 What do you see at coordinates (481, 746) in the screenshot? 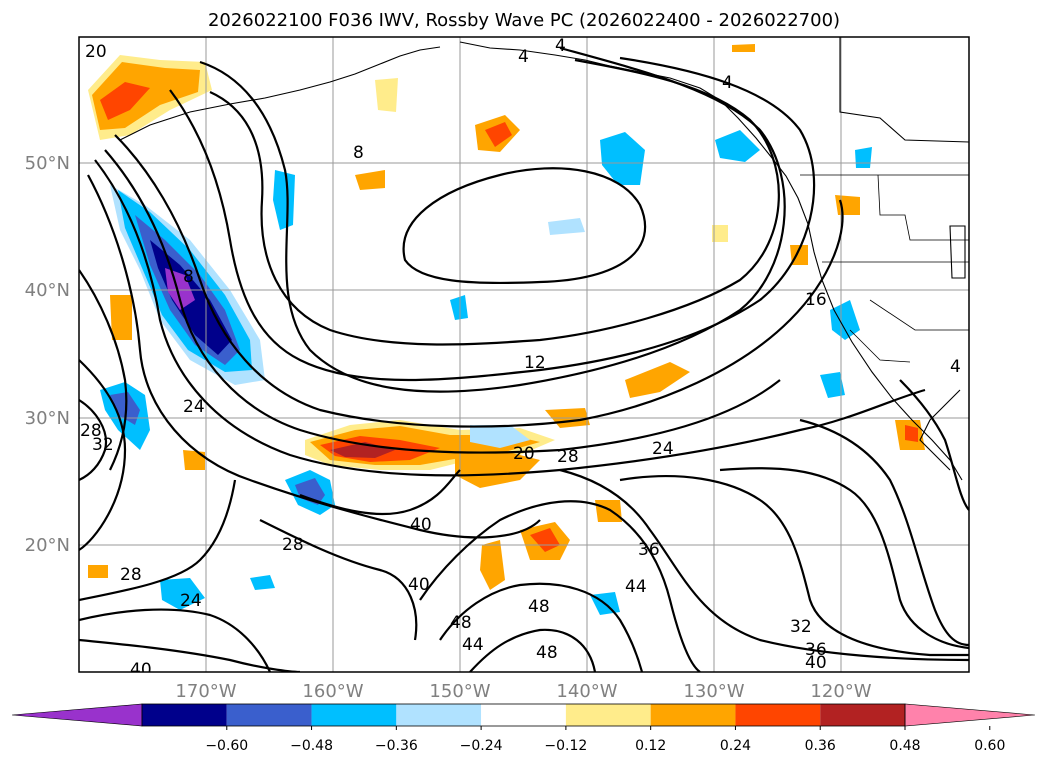
I see `colorbar-tick-label: −0.24` at bounding box center [481, 746].